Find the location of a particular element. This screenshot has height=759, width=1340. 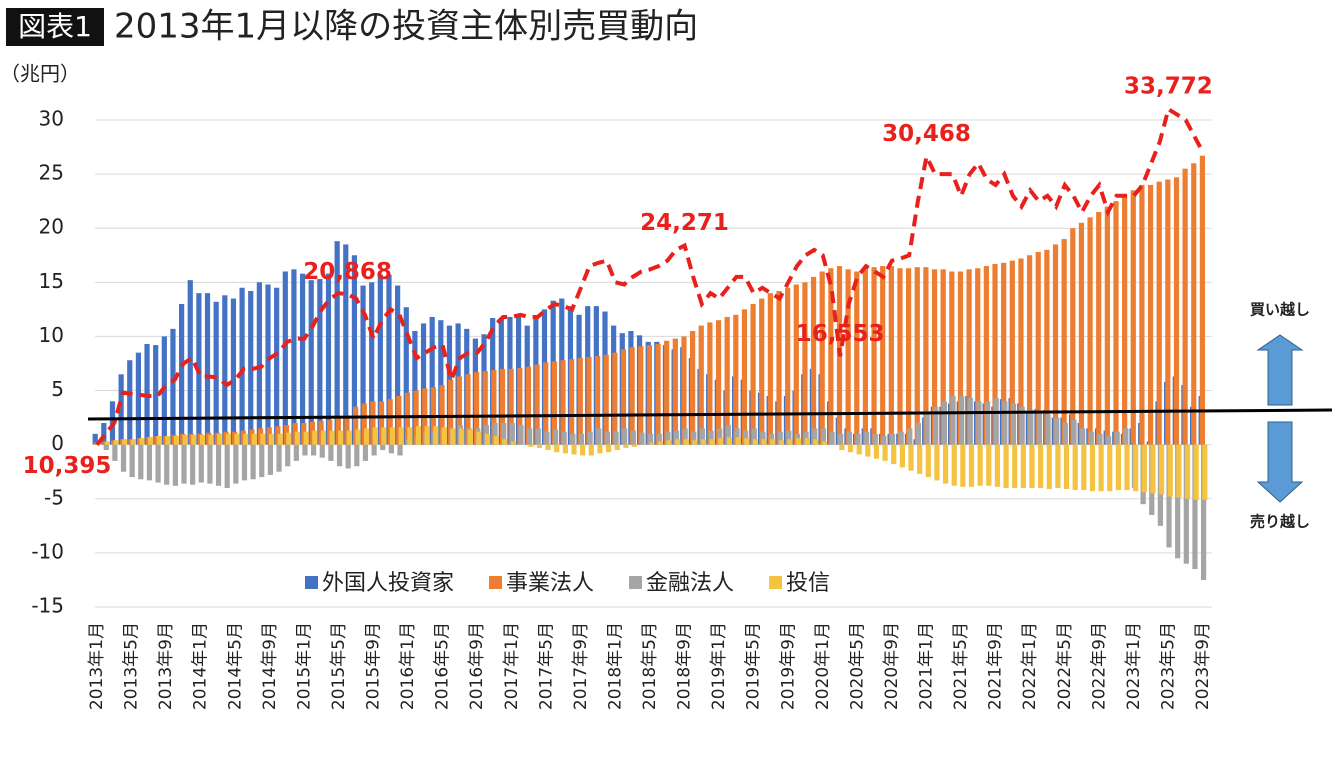

badge: 図表1 is located at coordinates (55, 26).